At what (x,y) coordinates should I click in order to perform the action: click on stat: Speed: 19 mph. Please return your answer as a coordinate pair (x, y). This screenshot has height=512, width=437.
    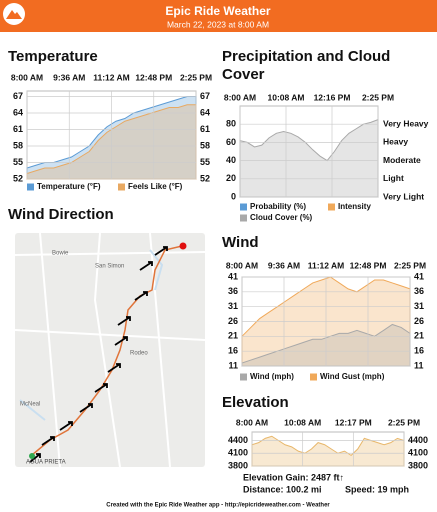
    Looking at the image, I should click on (377, 489).